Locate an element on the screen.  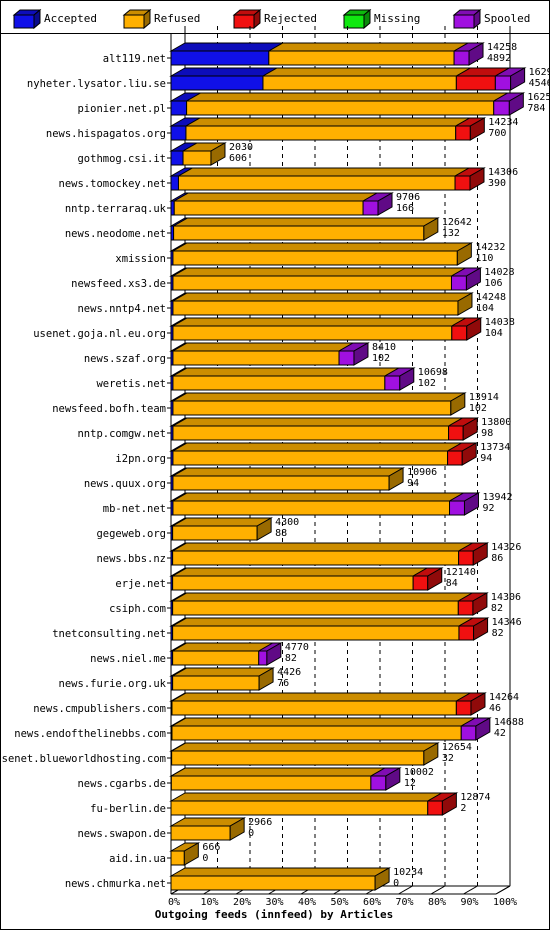
total-label: 12874 is located at coordinates (475, 797).